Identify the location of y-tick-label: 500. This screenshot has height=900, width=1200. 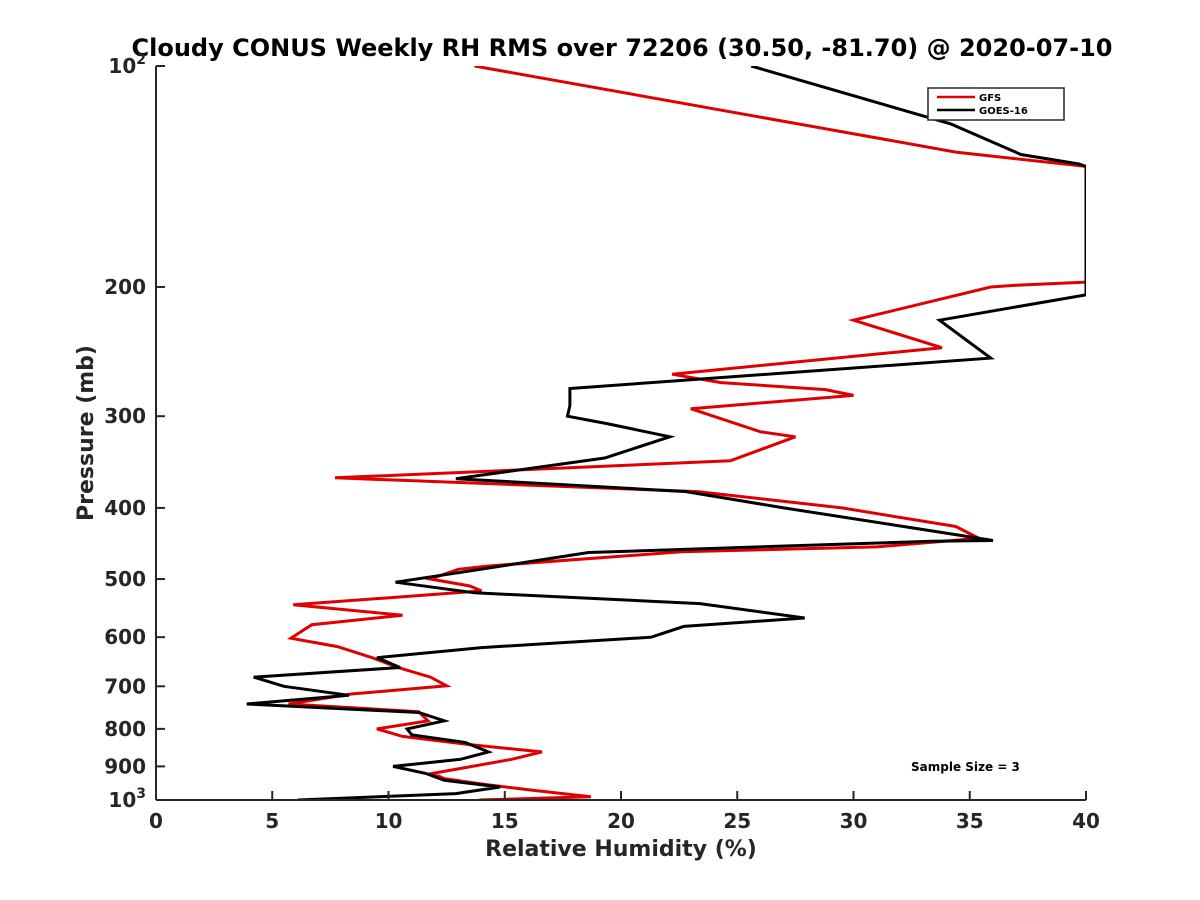
(125, 579).